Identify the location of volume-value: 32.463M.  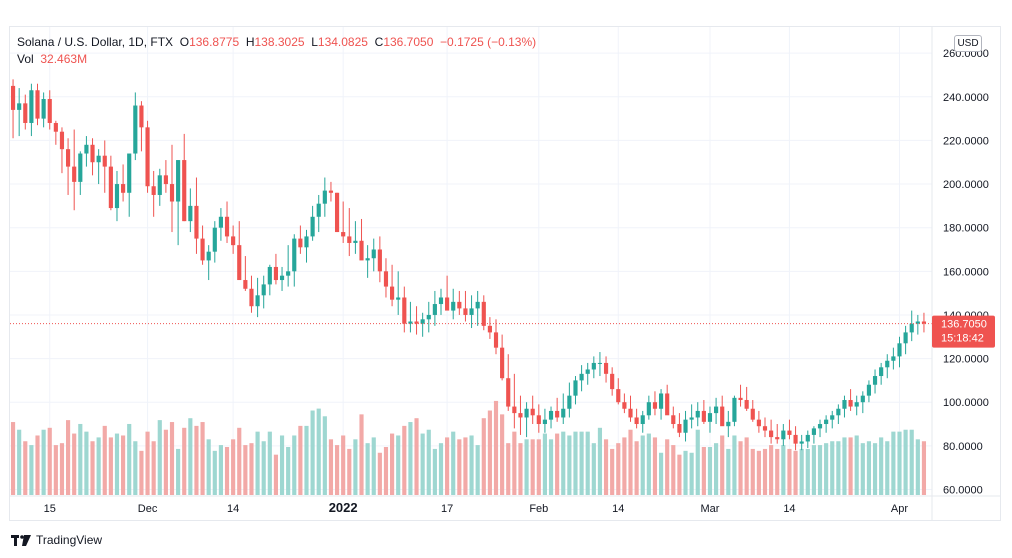
(64, 59).